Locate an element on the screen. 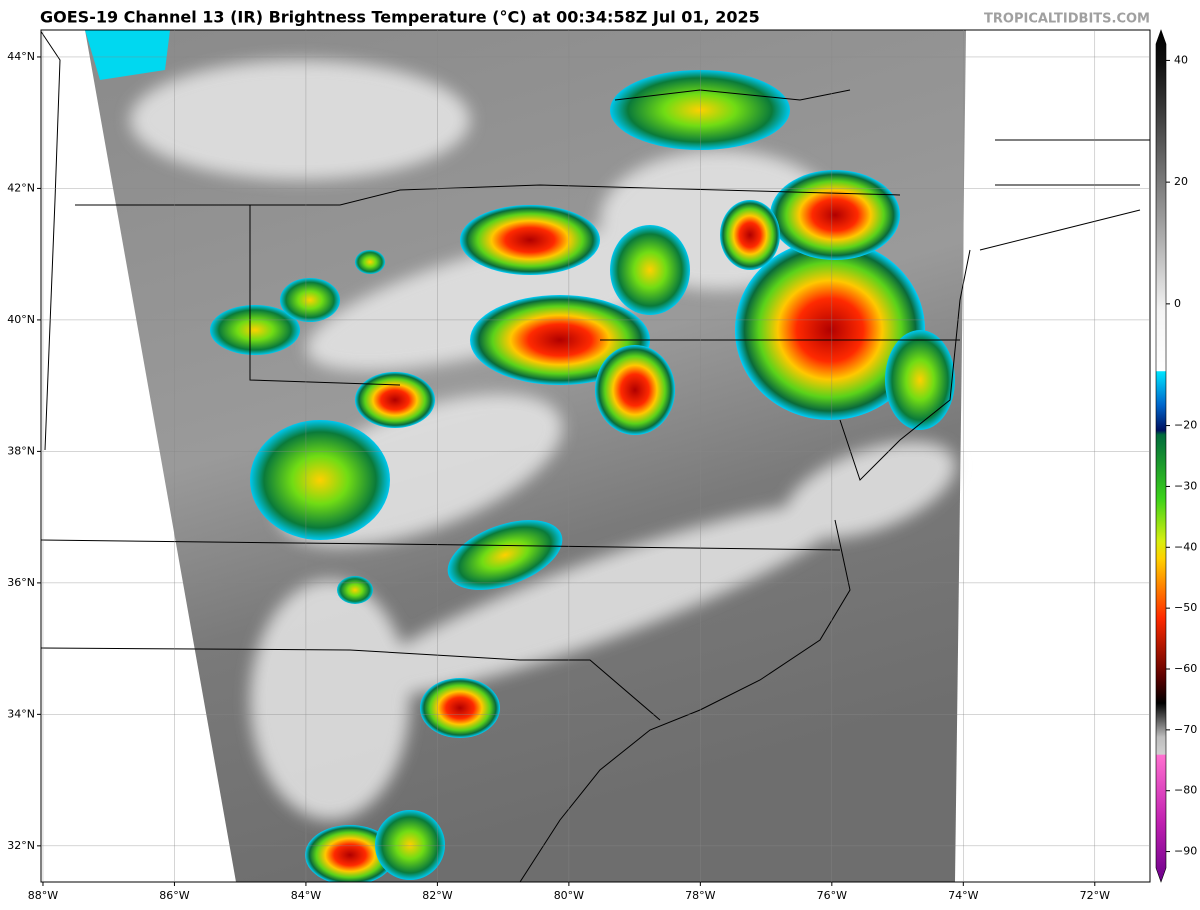 The height and width of the screenshot is (910, 1200). colorbar-tick-label: −20 is located at coordinates (1185, 425).